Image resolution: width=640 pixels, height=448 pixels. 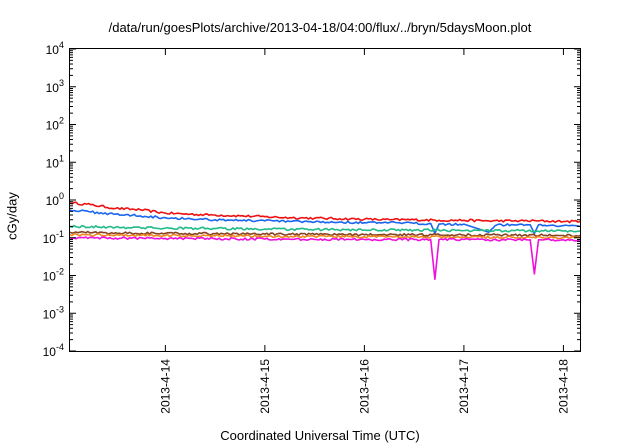 What do you see at coordinates (165, 386) in the screenshot?
I see `x-tick-label: 2013-4-14` at bounding box center [165, 386].